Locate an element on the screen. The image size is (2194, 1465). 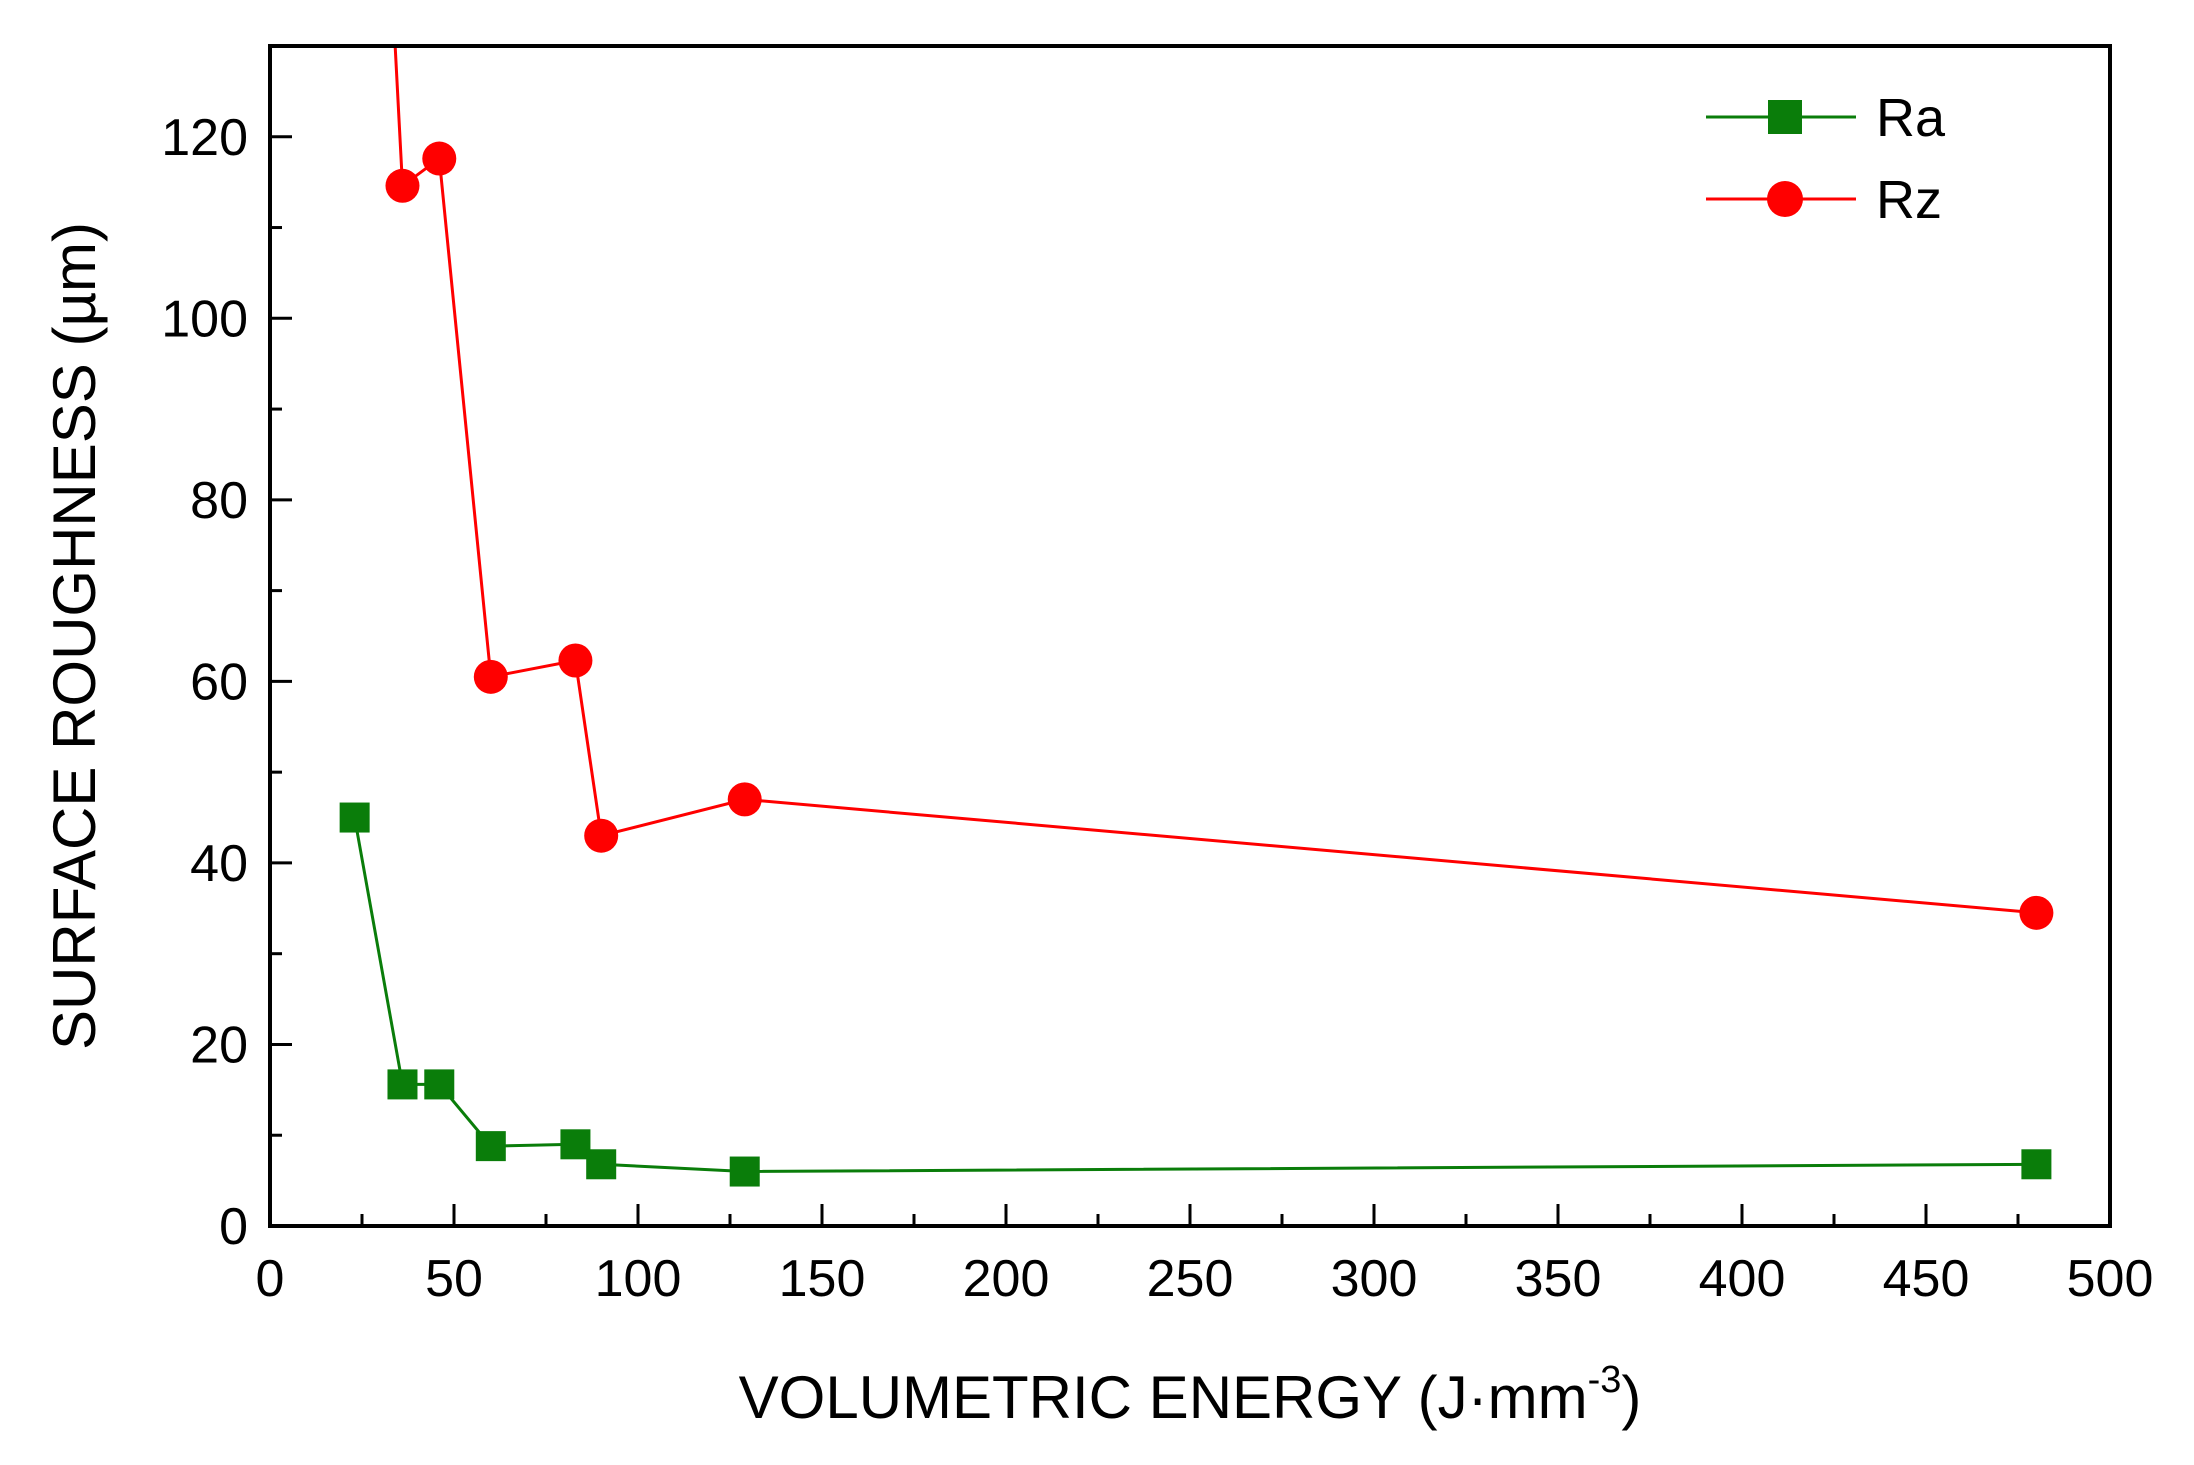
y-tick-label: 40 is located at coordinates (219, 864).